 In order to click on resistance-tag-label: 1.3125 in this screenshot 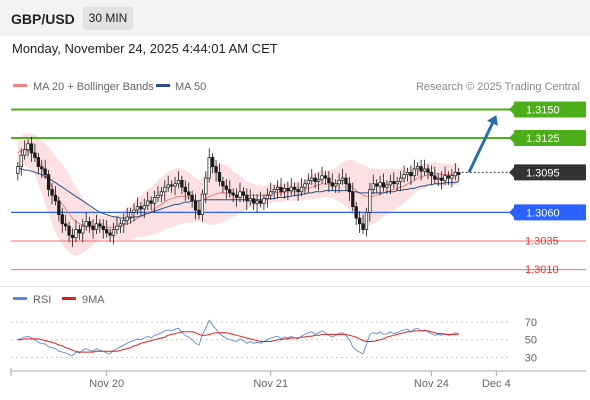, I will do `click(543, 139)`.